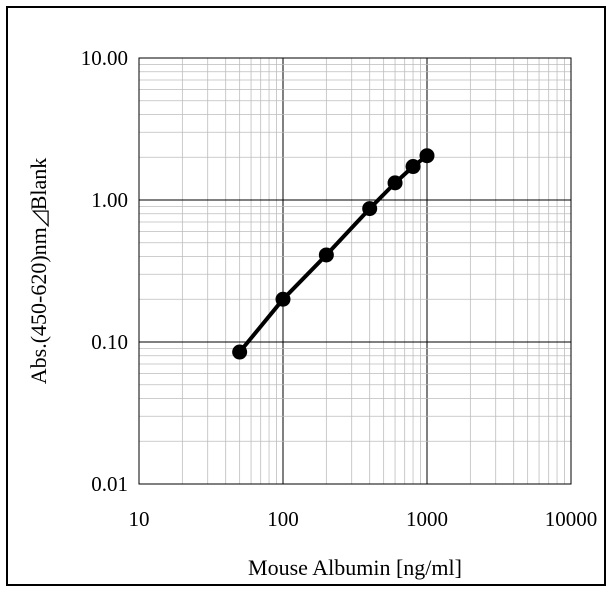 The height and width of the screenshot is (592, 614). What do you see at coordinates (283, 519) in the screenshot?
I see `x-tick-label: 100` at bounding box center [283, 519].